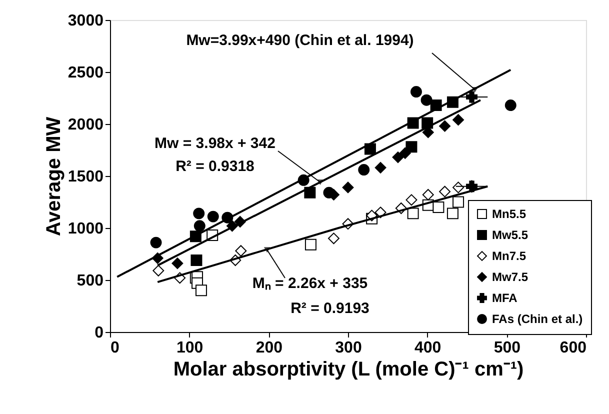 Image resolution: width=609 pixels, height=414 pixels. What do you see at coordinates (53, 176) in the screenshot?
I see `y-axis-title: Average MW` at bounding box center [53, 176].